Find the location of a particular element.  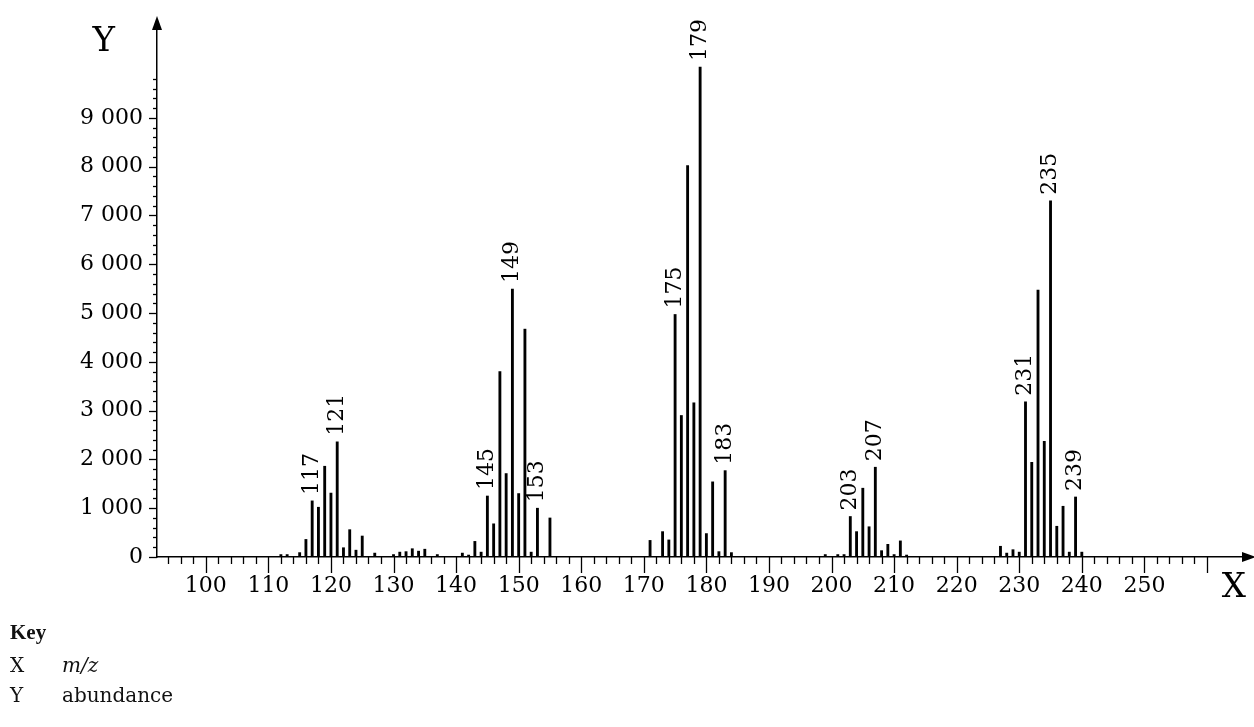

x-tick-label: 160 is located at coordinates (581, 584).